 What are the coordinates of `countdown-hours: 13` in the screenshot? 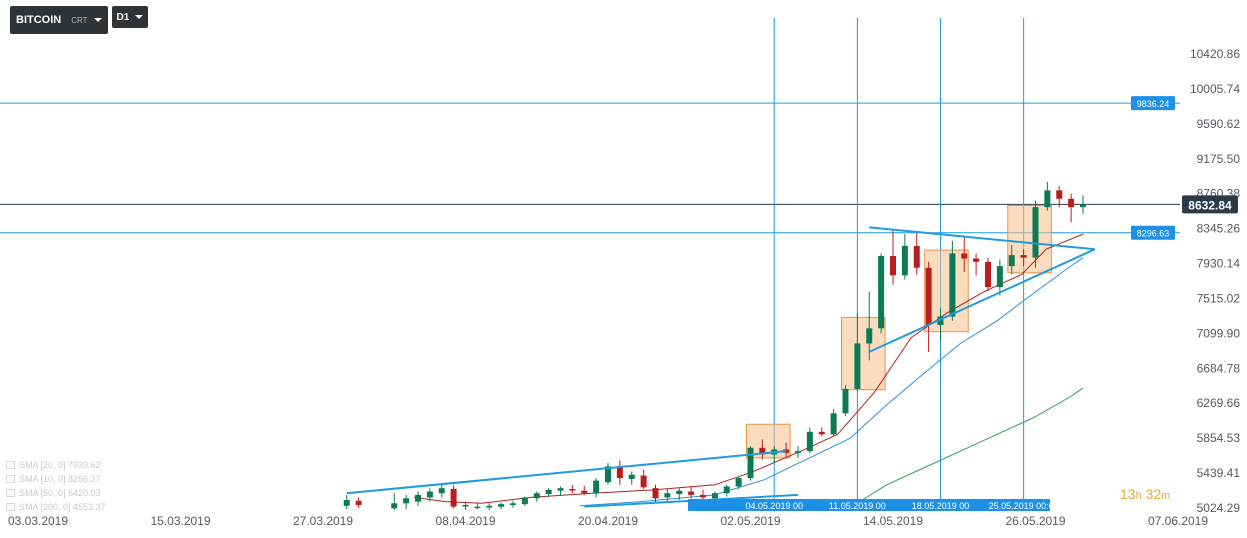 It's located at (1128, 494).